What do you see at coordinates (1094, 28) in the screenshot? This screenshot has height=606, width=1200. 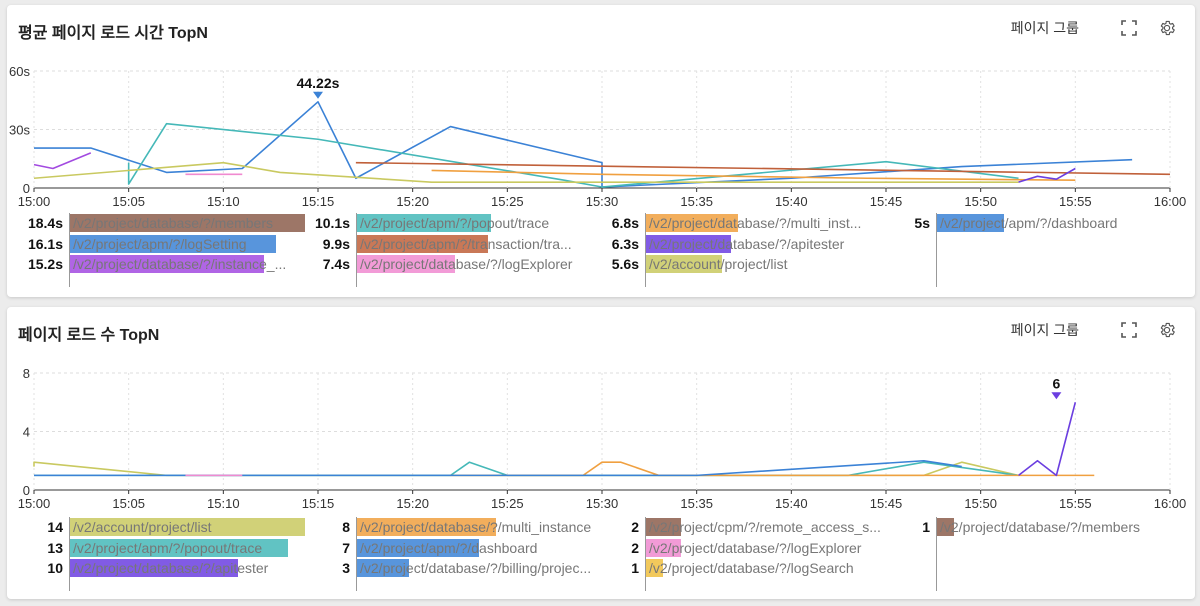 I see `panel-toolbar: 페이지 그룹` at bounding box center [1094, 28].